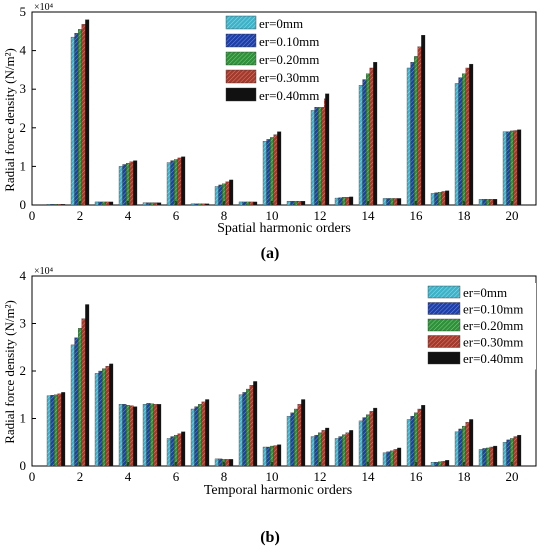  What do you see at coordinates (369, 215) in the screenshot?
I see `x-tick-label: 14` at bounding box center [369, 215].